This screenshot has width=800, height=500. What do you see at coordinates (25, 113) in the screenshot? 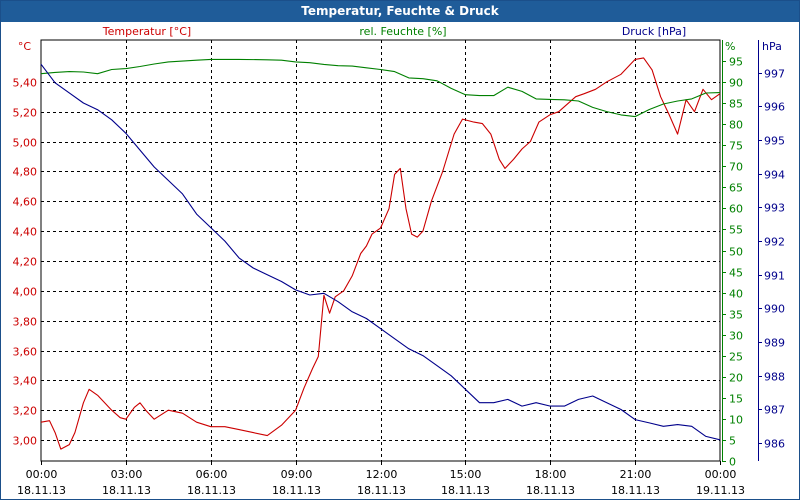
I see `temperature-tick-label: 5,20` at bounding box center [25, 113].